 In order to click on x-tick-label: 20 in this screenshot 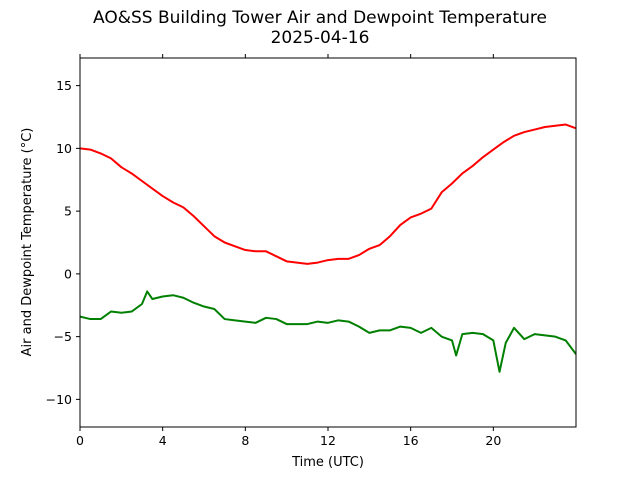, I will do `click(493, 440)`.